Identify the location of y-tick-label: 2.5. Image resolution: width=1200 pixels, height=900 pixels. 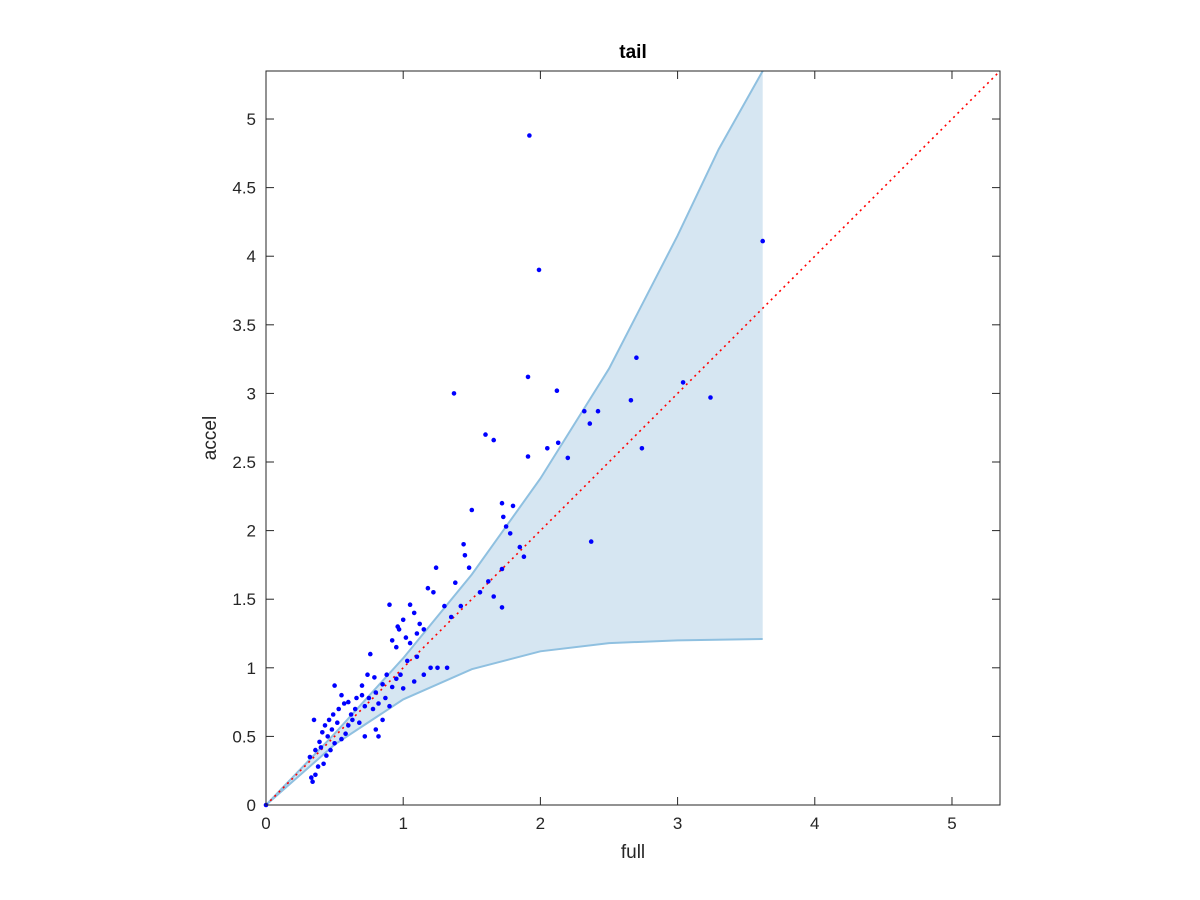
(244, 462).